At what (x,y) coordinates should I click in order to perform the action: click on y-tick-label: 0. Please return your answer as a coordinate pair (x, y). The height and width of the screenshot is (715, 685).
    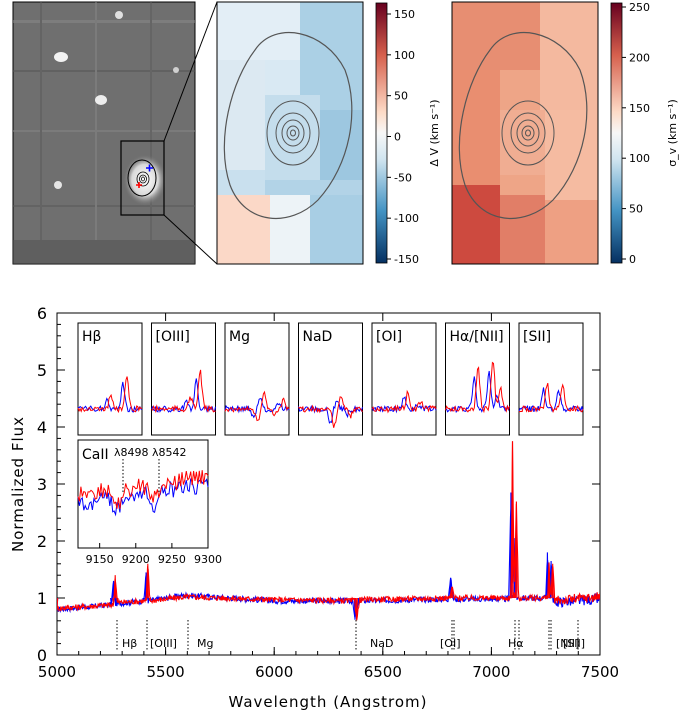
    Looking at the image, I should click on (42, 655).